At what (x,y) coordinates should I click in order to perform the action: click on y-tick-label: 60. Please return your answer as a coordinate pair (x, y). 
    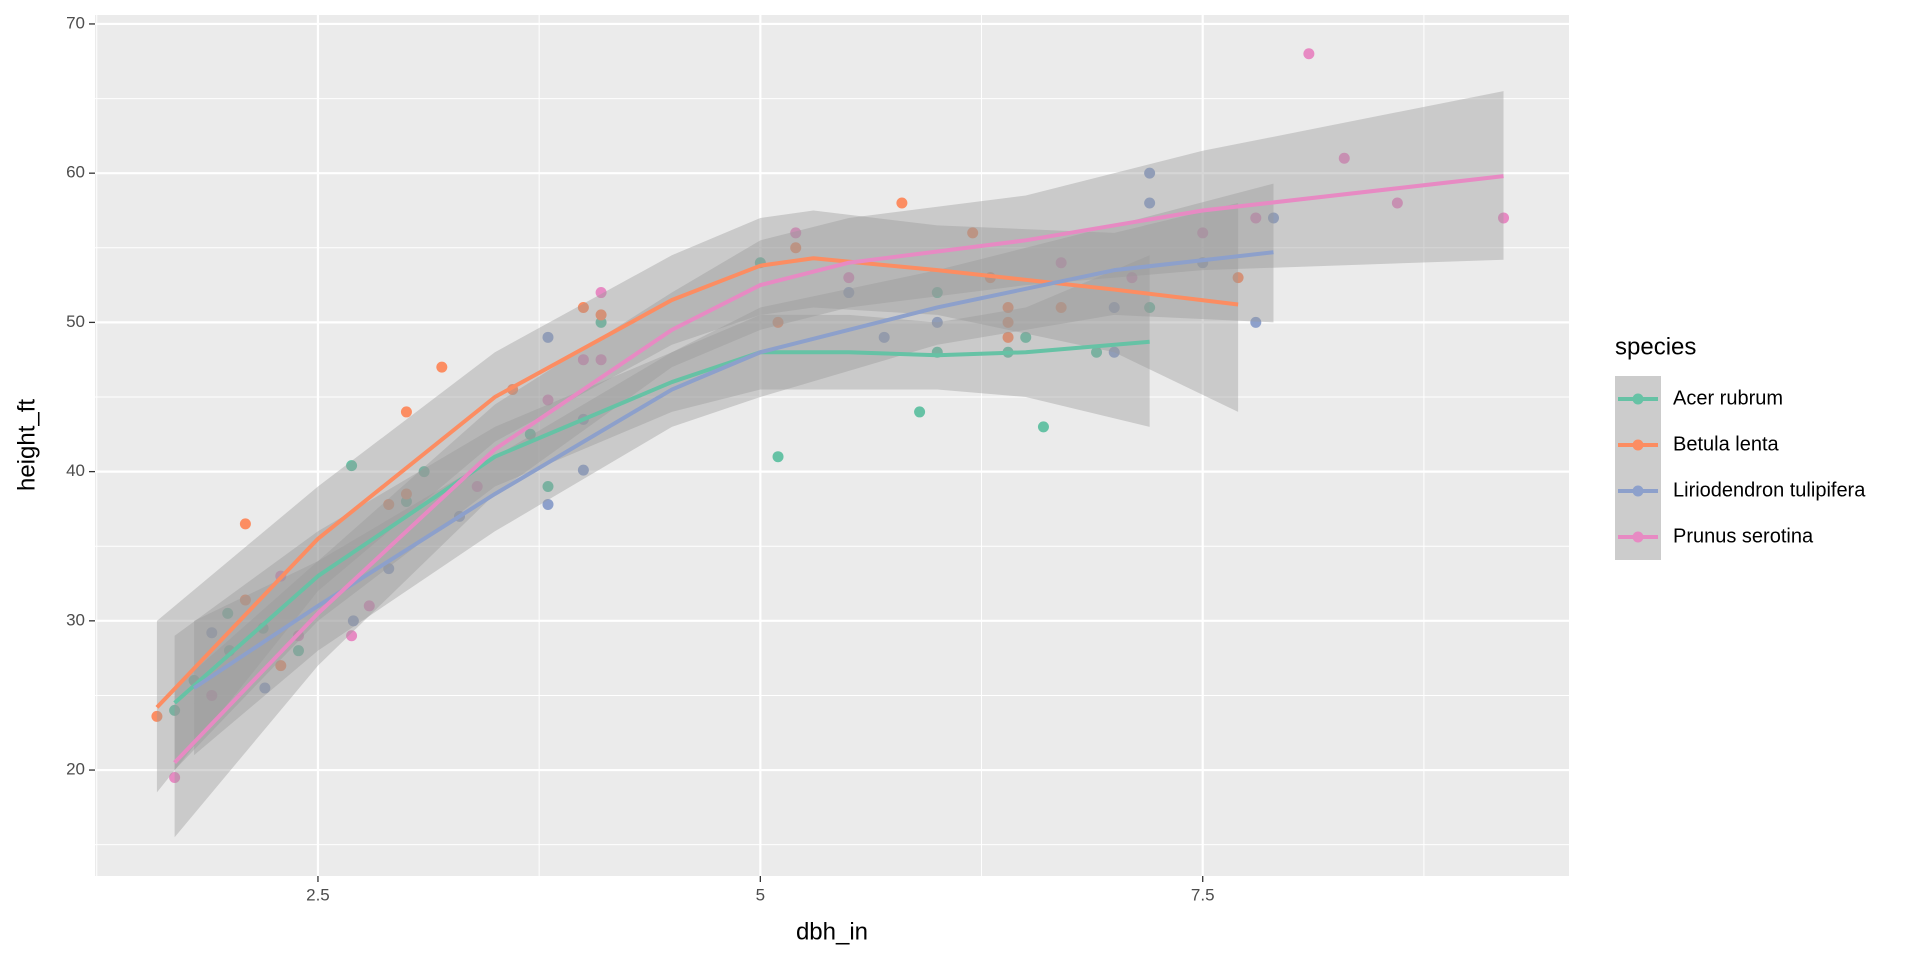
    Looking at the image, I should click on (75, 172).